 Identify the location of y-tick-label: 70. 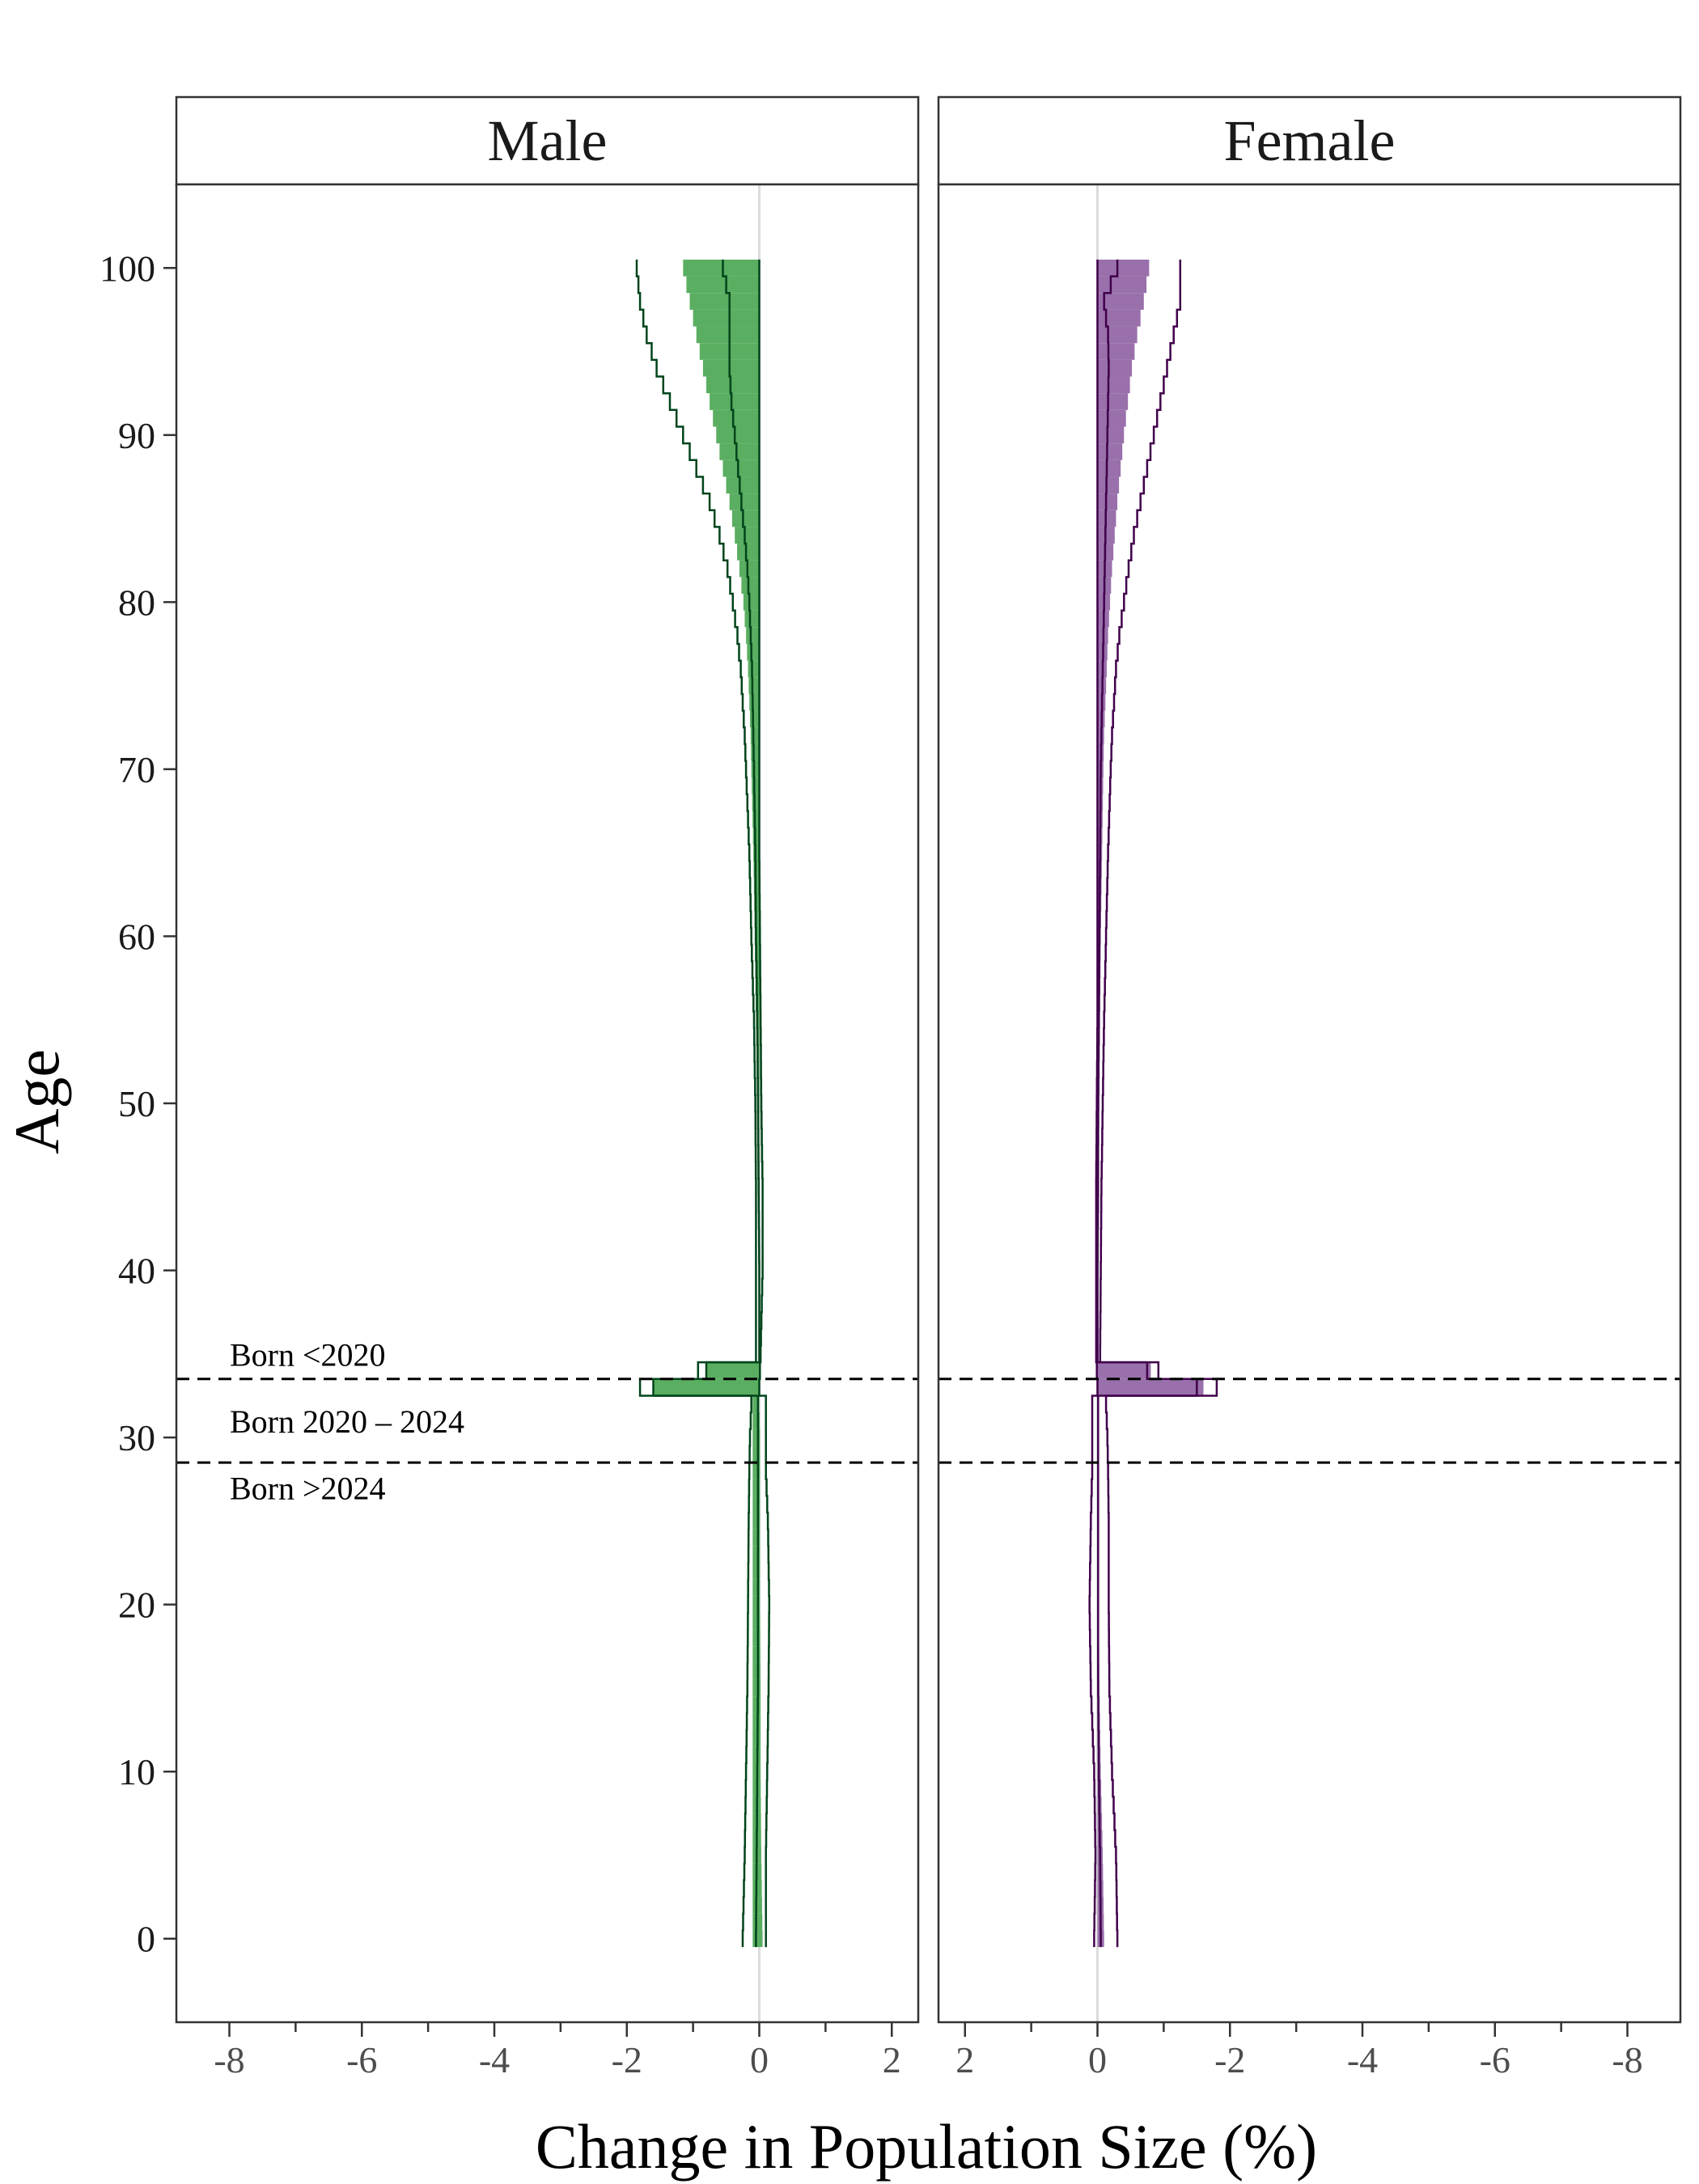
(136, 769).